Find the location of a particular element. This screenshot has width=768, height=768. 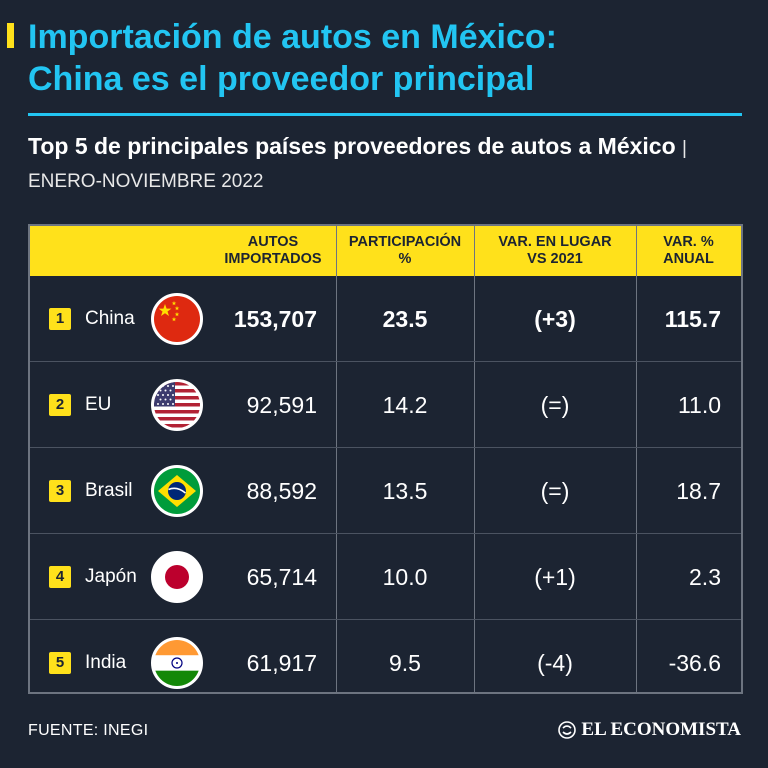

header-participacion: PARTICIPACIÓN% is located at coordinates (405, 251).